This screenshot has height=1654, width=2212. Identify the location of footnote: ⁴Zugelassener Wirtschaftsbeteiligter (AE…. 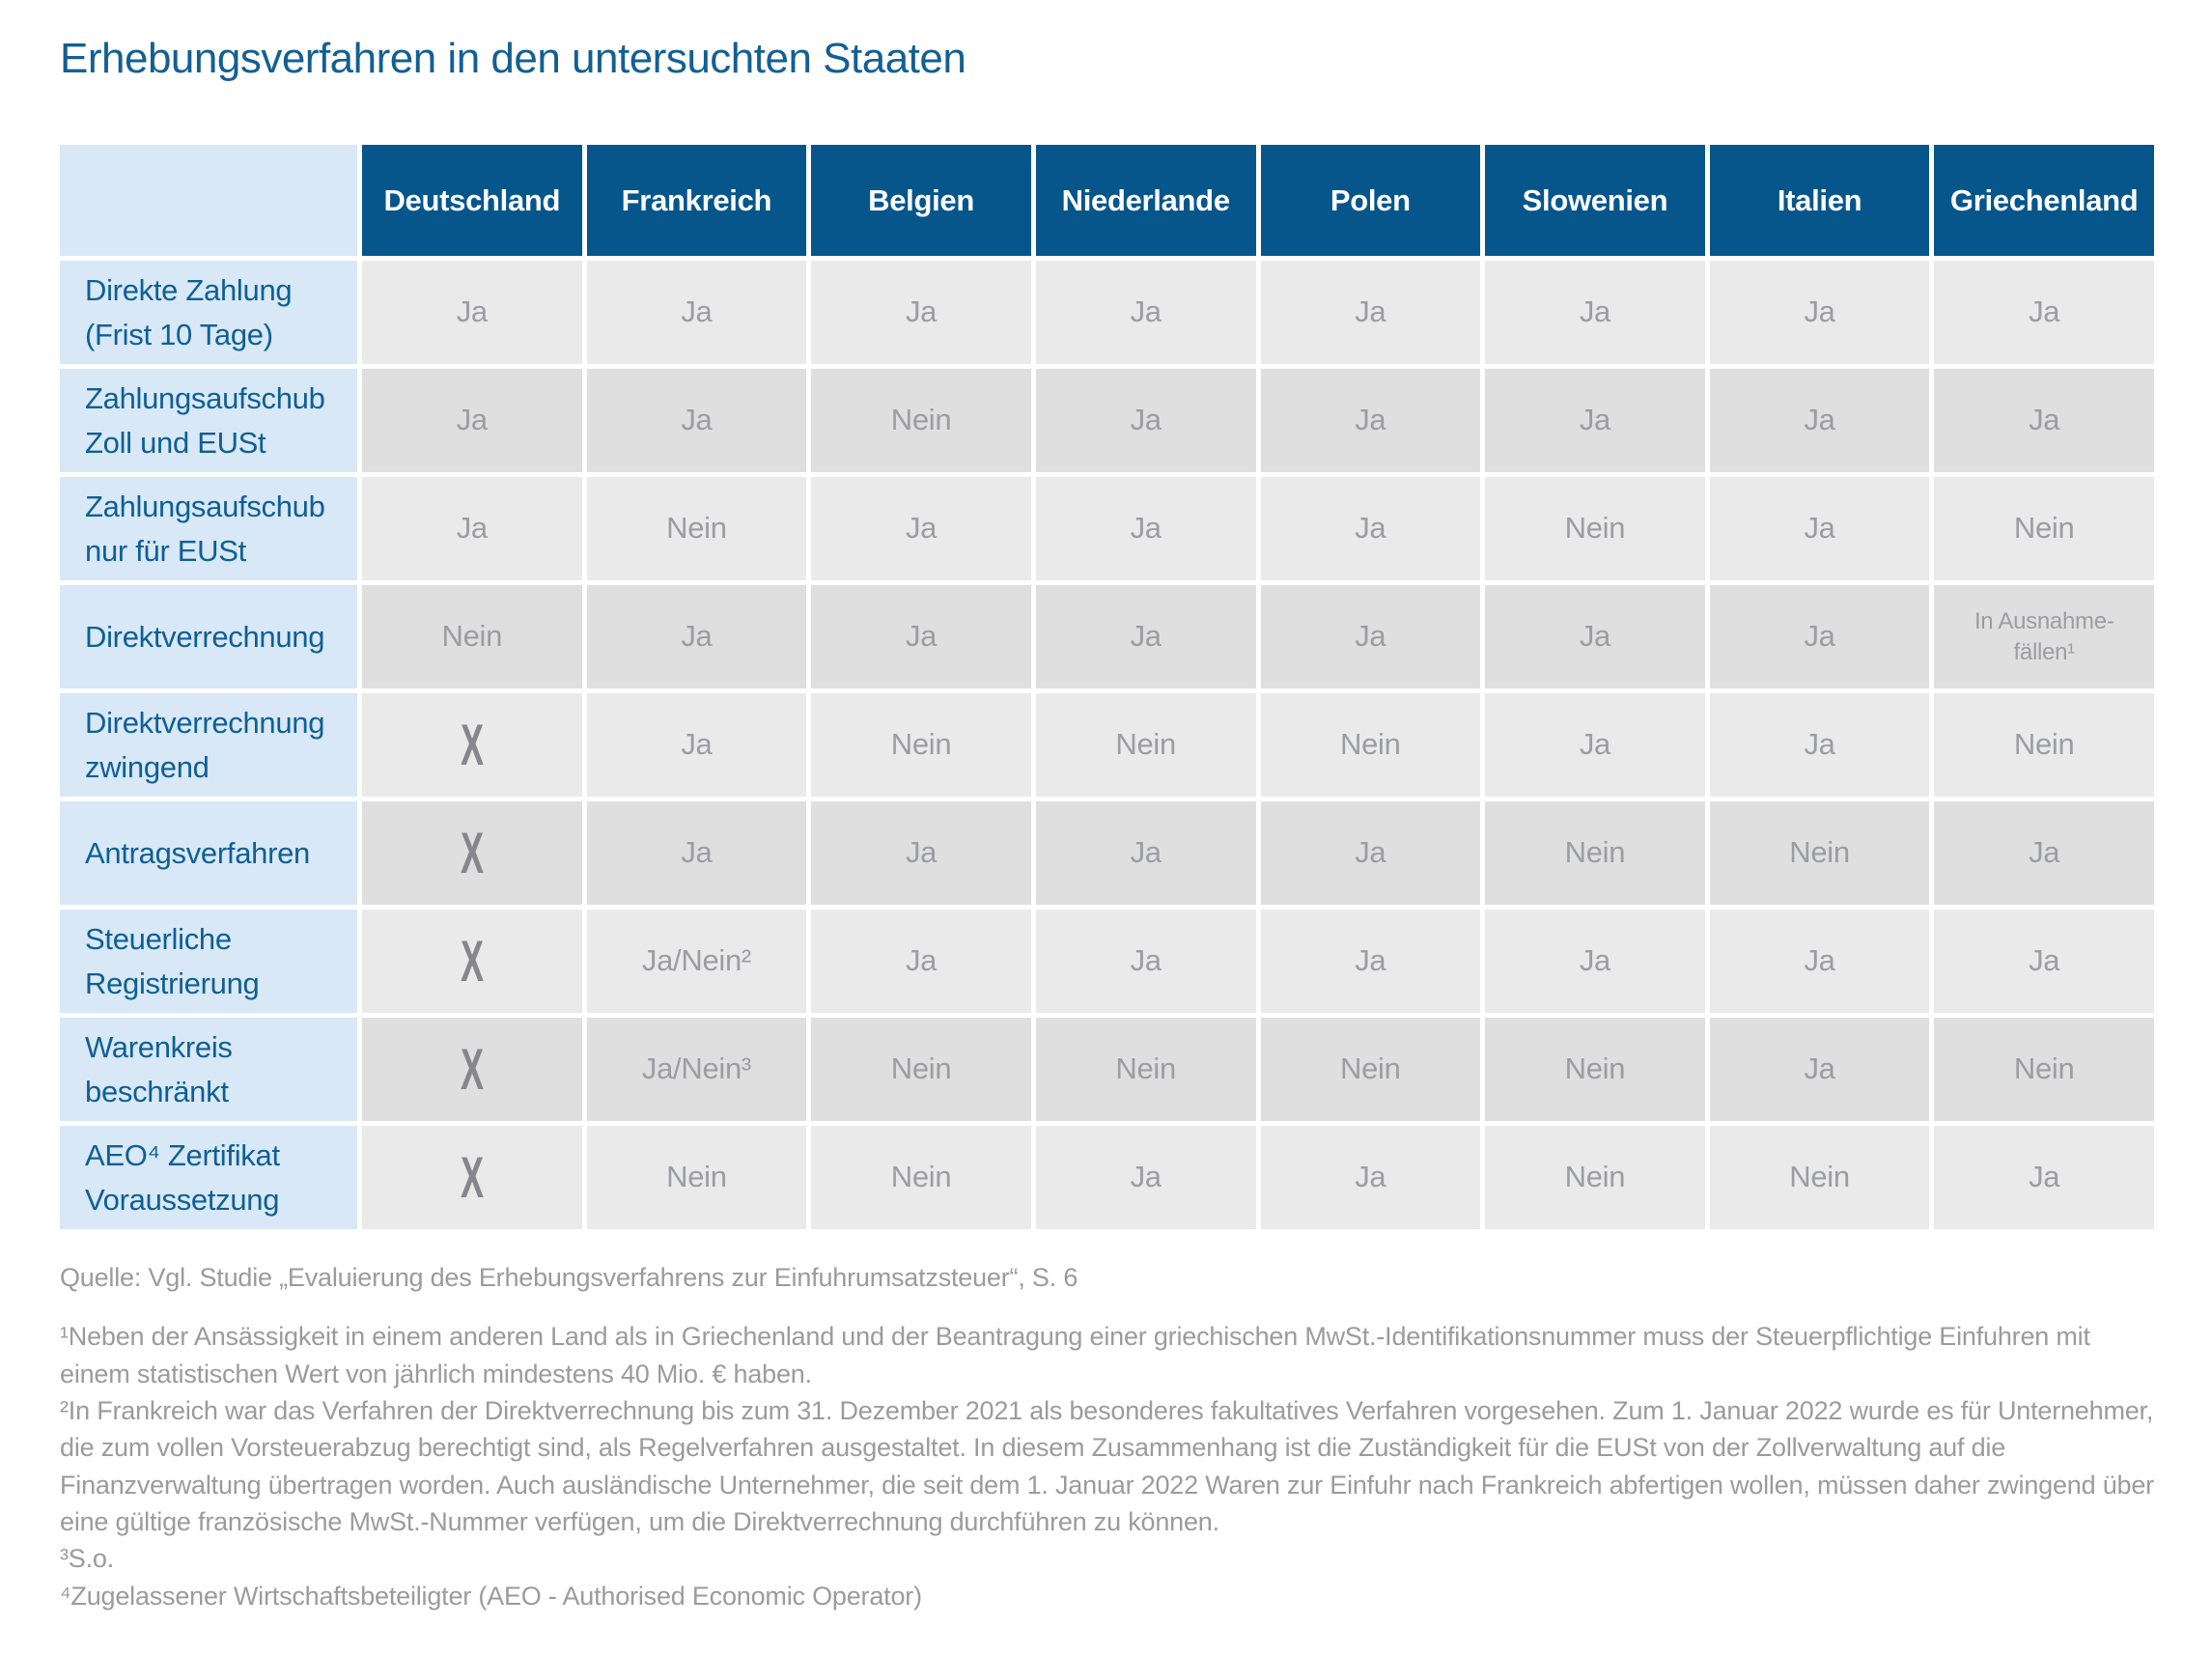
(491, 1596).